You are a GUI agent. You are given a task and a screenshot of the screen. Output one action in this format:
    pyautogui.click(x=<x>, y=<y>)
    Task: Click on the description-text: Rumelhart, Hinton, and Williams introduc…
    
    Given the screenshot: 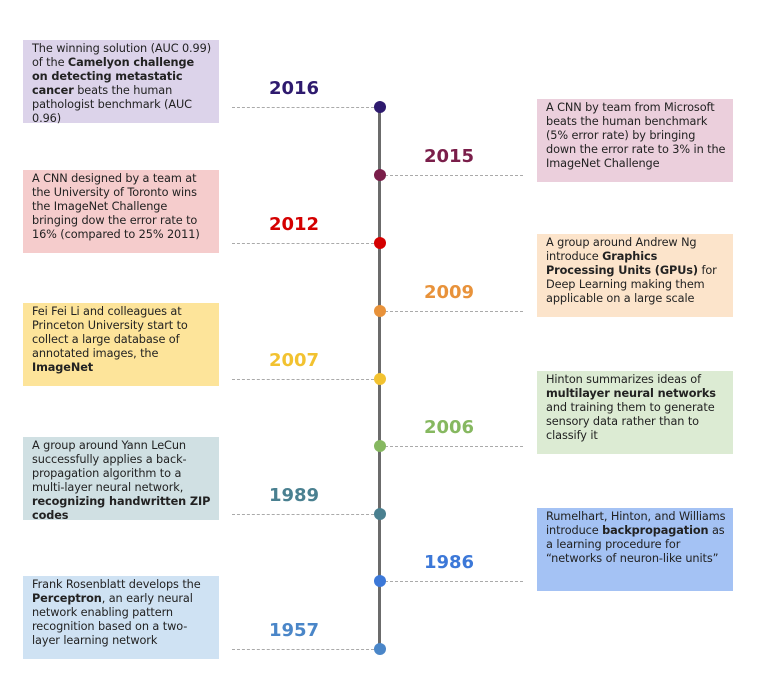 What is the action you would take?
    pyautogui.click(x=636, y=523)
    